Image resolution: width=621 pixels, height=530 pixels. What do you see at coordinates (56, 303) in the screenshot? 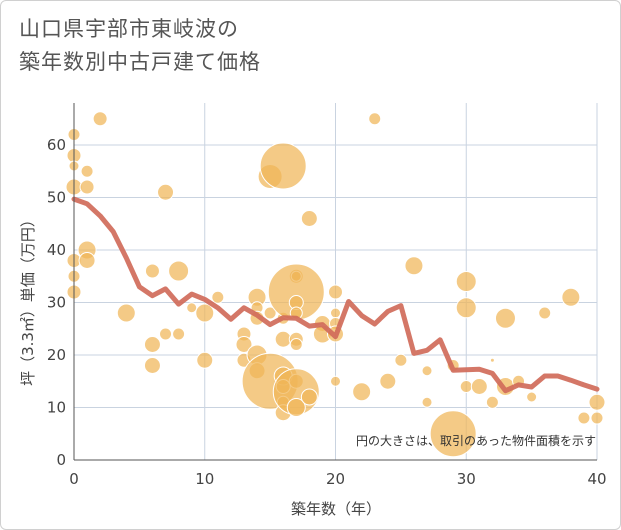
I see `y-tick-label: 30` at bounding box center [56, 303].